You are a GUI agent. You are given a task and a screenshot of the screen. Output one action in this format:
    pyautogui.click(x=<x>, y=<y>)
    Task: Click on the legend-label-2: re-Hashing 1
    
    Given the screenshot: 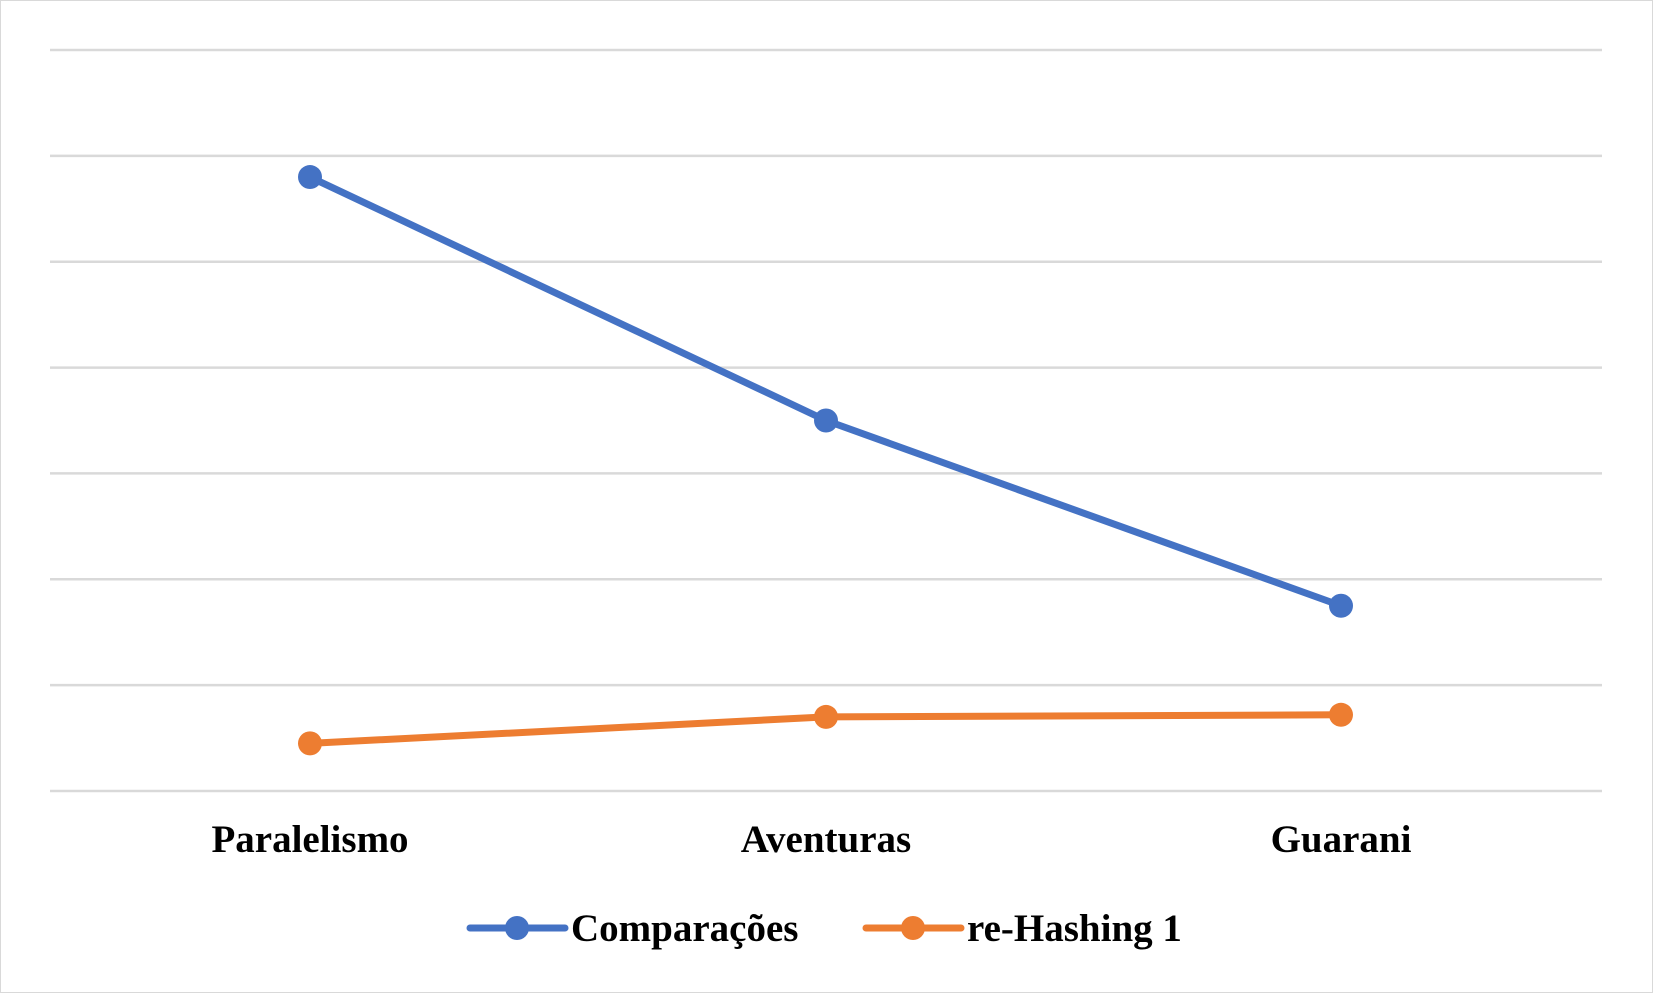 What is the action you would take?
    pyautogui.click(x=1074, y=928)
    